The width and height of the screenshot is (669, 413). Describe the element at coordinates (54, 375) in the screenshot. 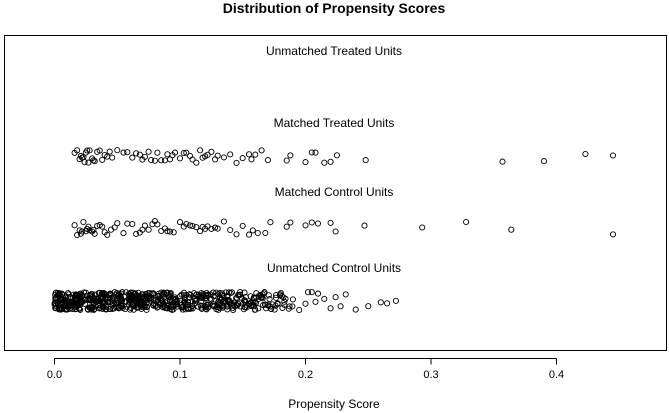

I see `x-tick-label: 0.0` at that location.